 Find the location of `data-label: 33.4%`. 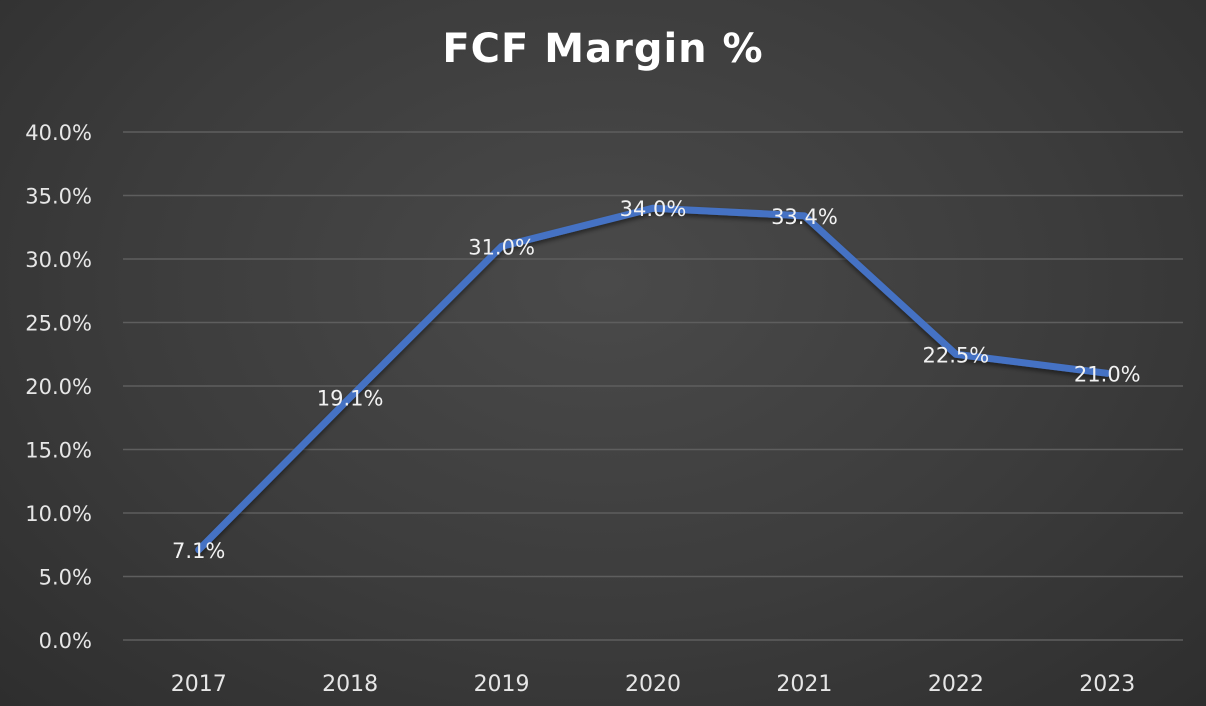

data-label: 33.4% is located at coordinates (804, 217).